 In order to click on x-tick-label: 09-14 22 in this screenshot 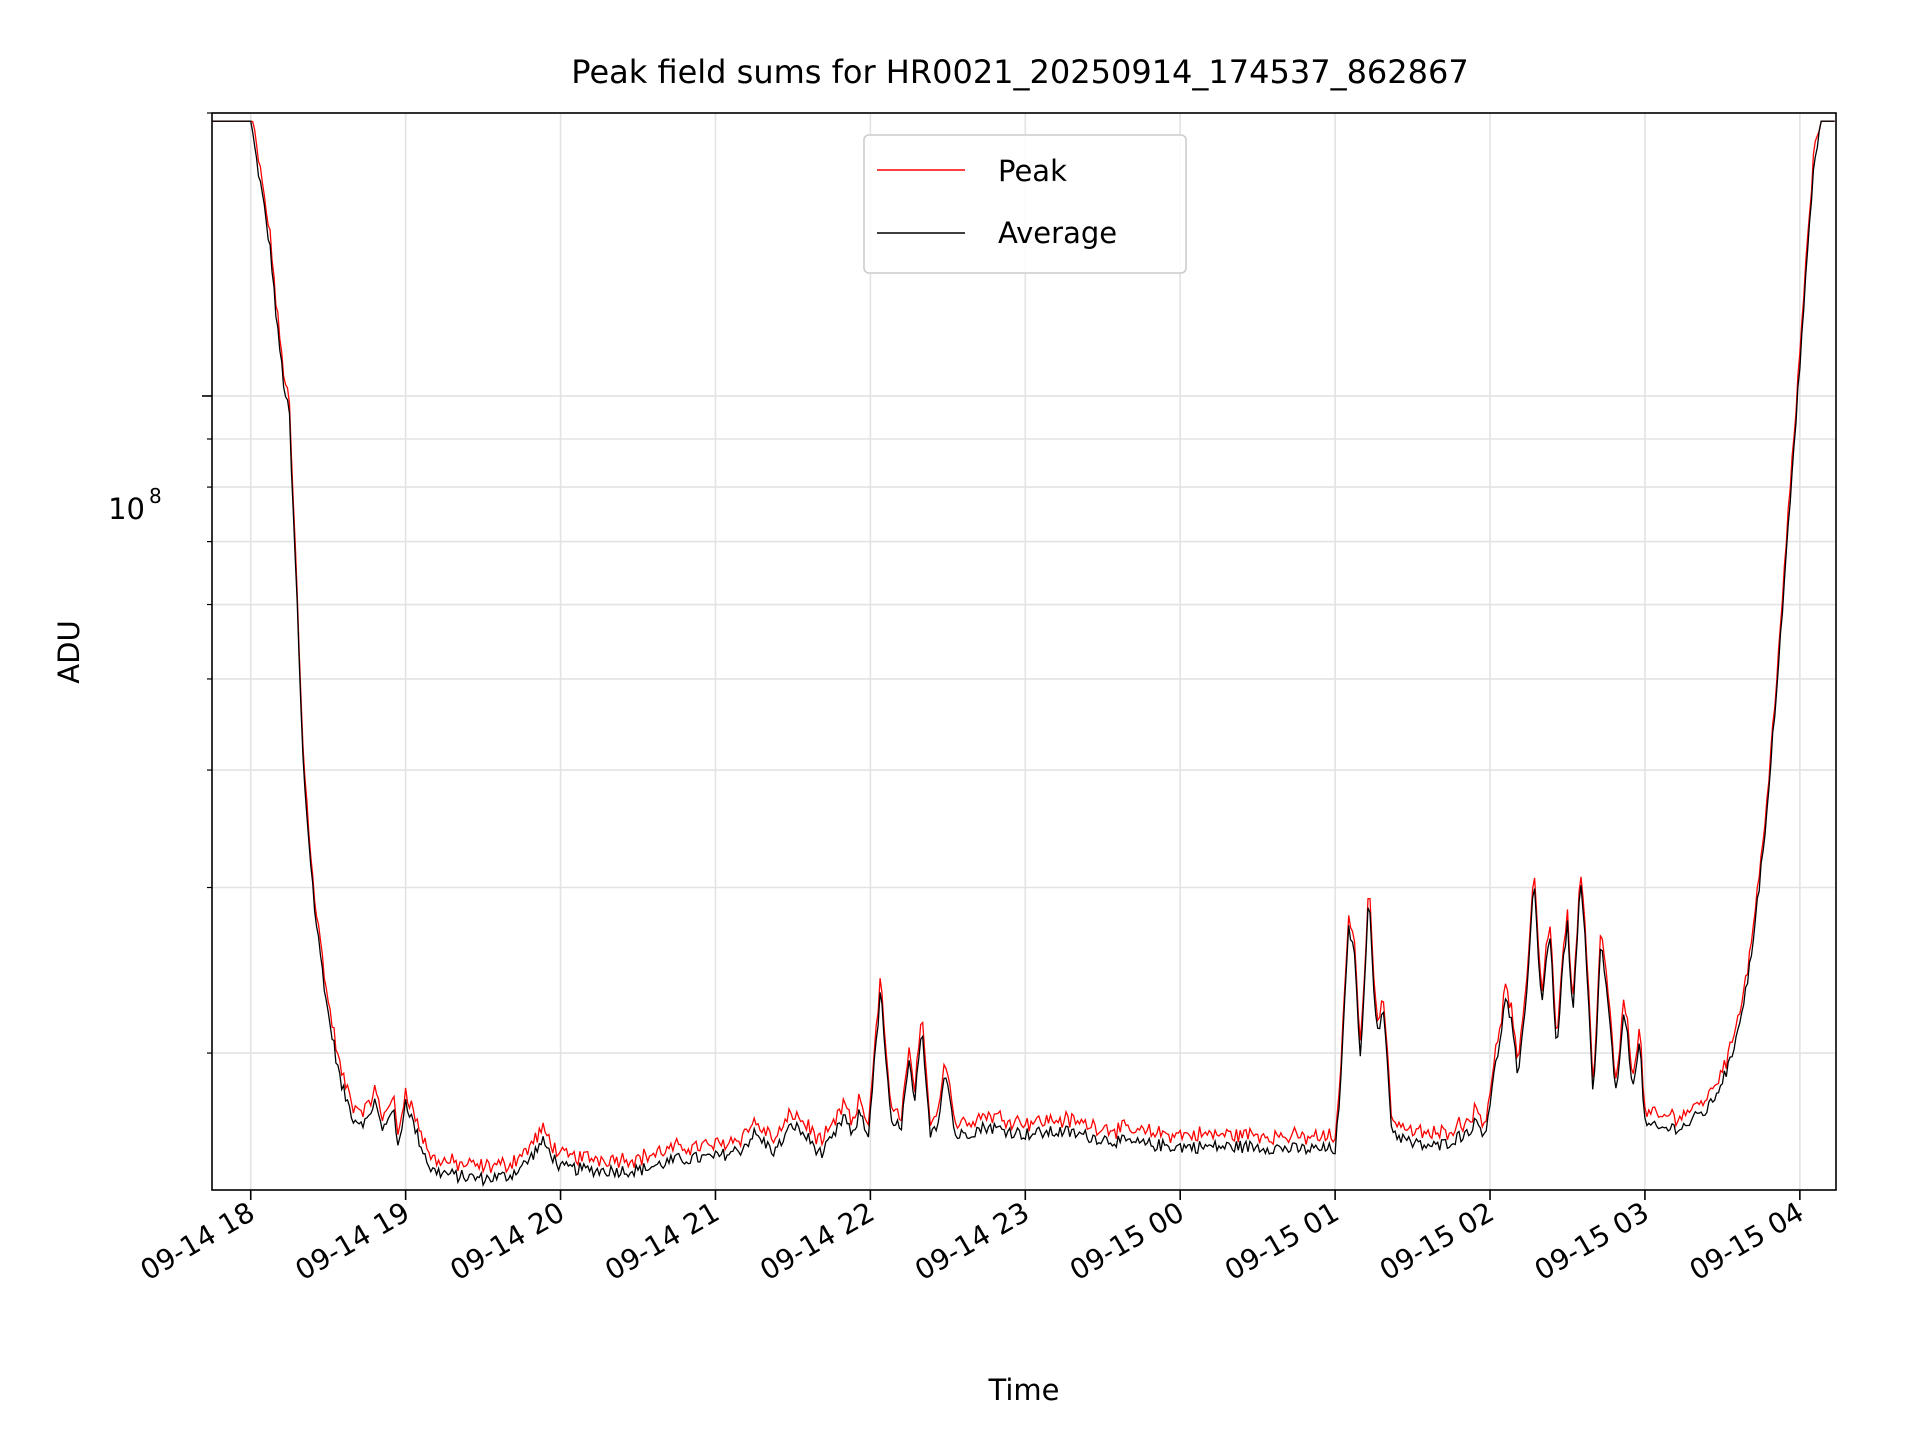, I will do `click(817, 1241)`.